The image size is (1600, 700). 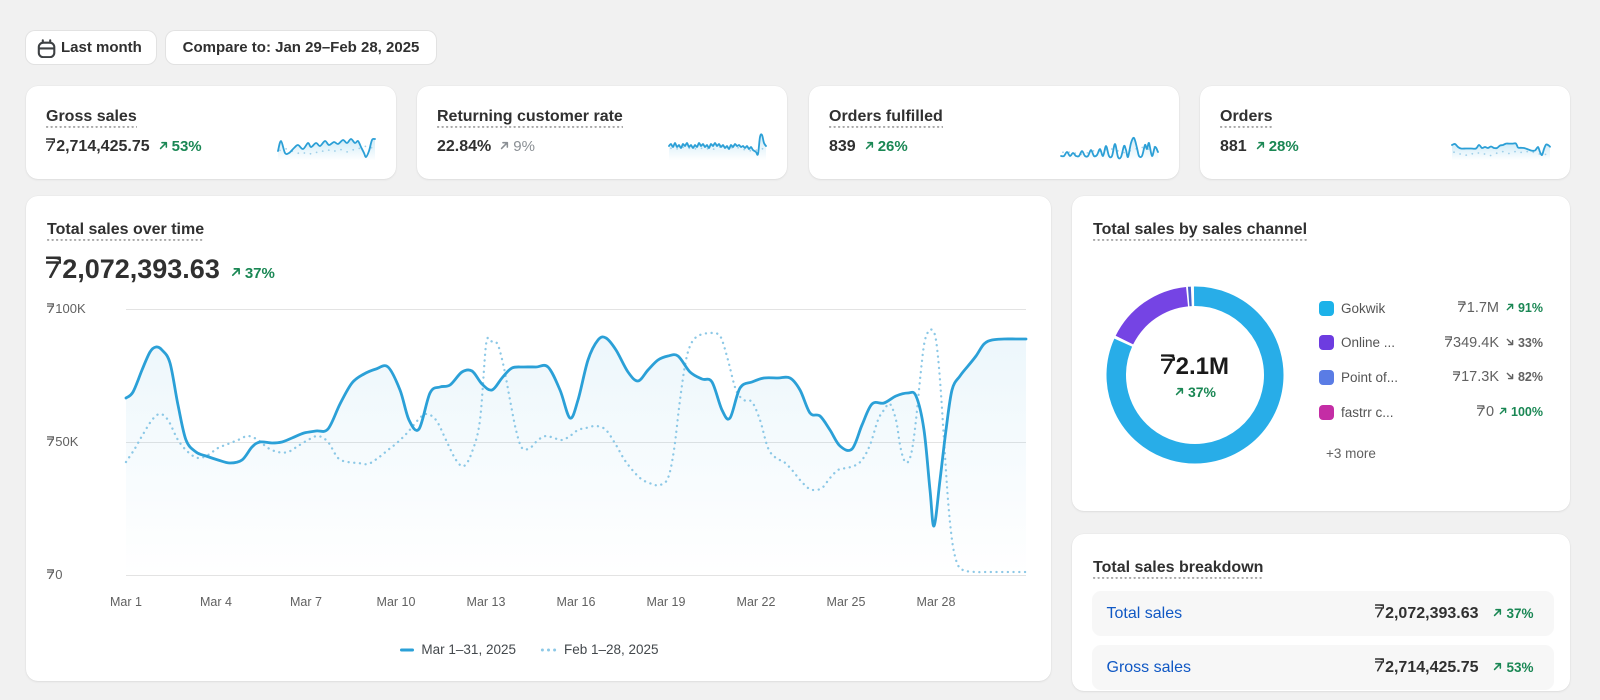 What do you see at coordinates (756, 602) in the screenshot?
I see `svg-text: Mar 22` at bounding box center [756, 602].